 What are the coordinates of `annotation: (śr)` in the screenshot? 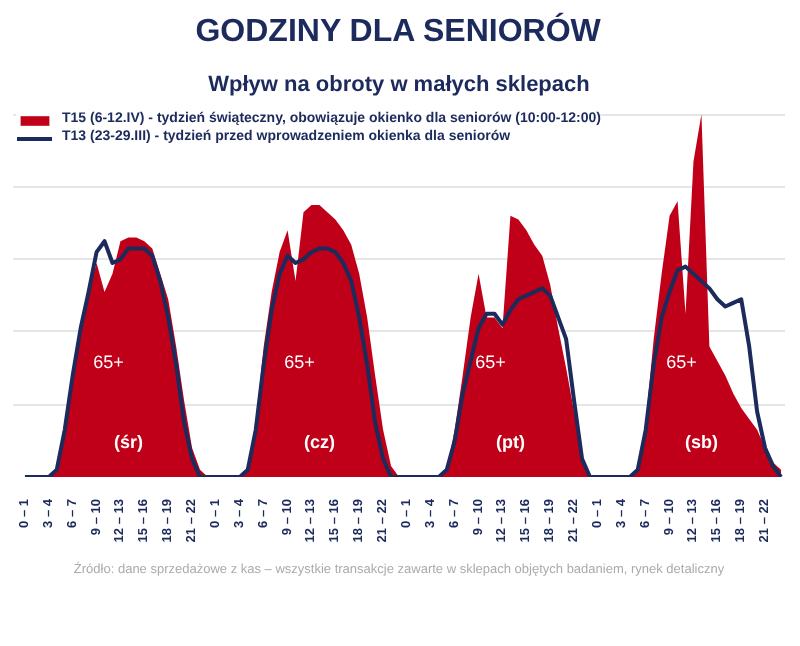 It's located at (128, 441).